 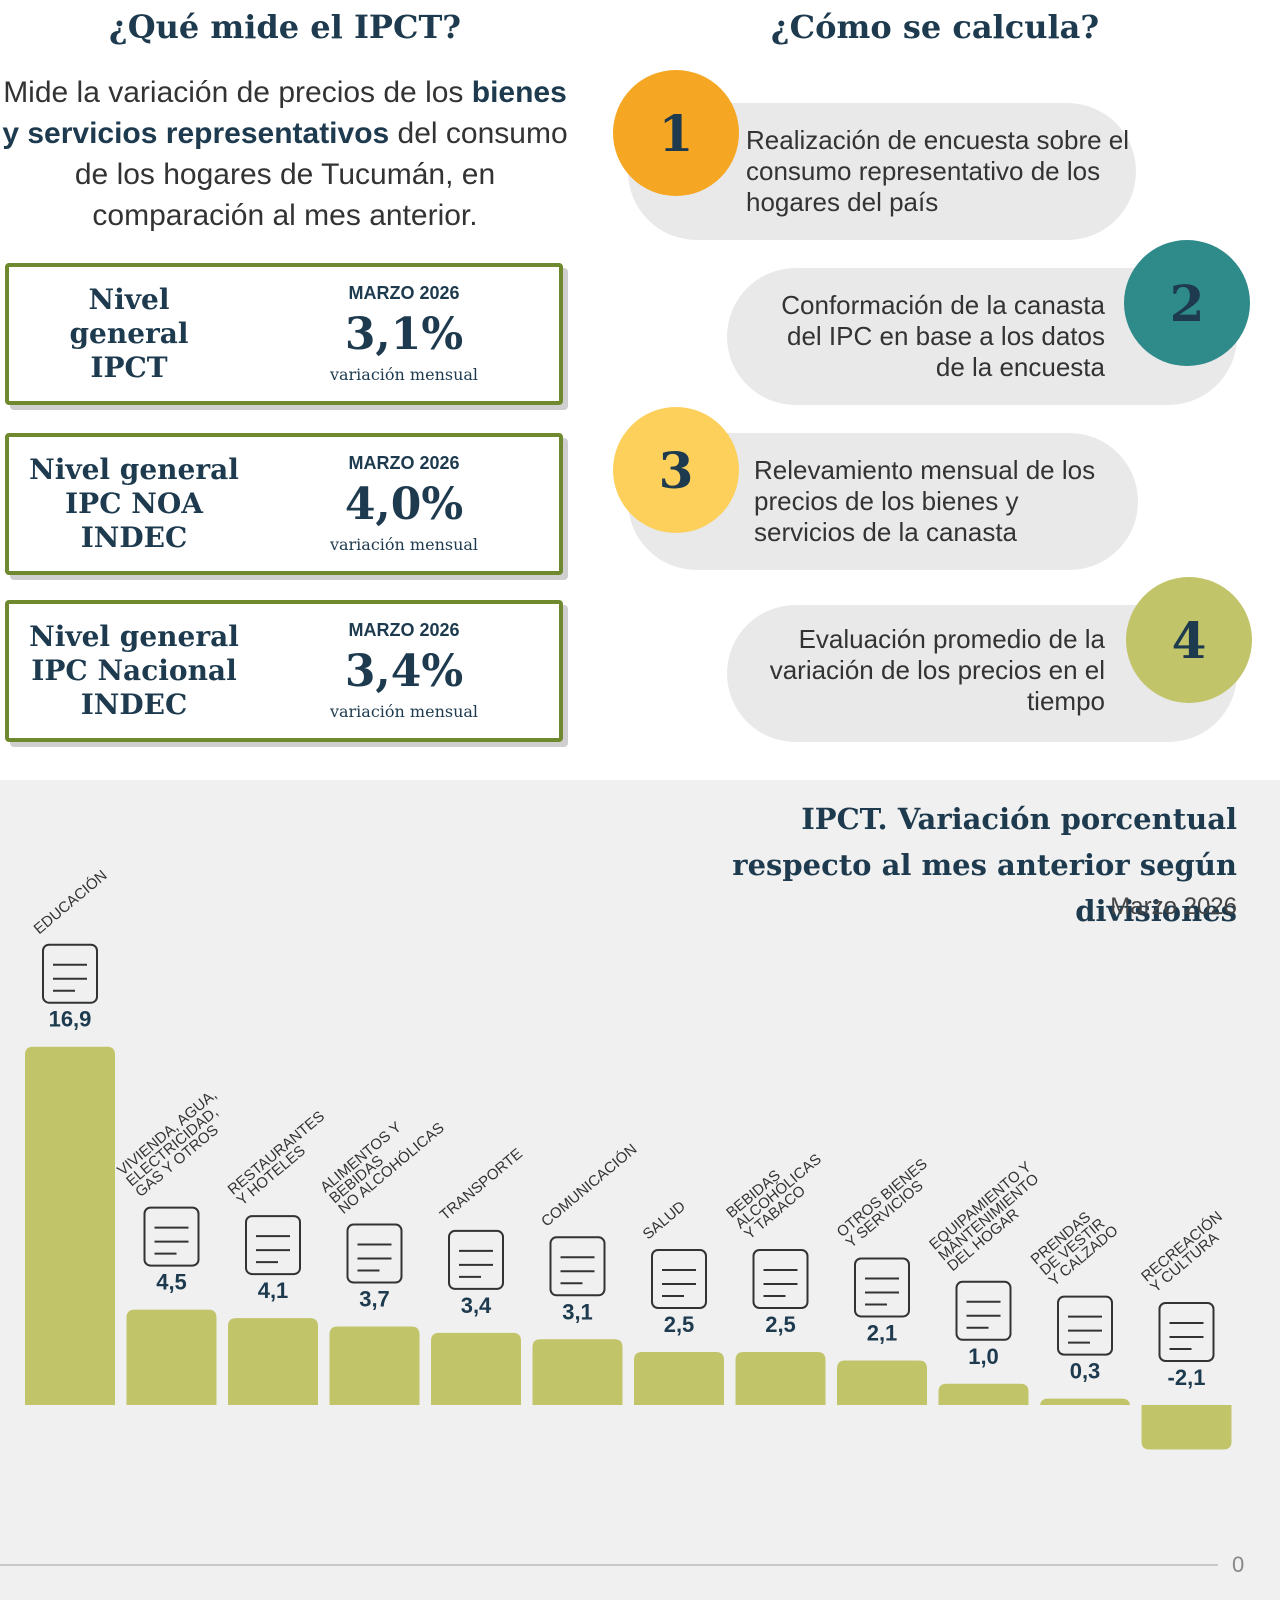 What do you see at coordinates (134, 670) in the screenshot?
I see `card-label: Nivel general IPC Nacional INDEC` at bounding box center [134, 670].